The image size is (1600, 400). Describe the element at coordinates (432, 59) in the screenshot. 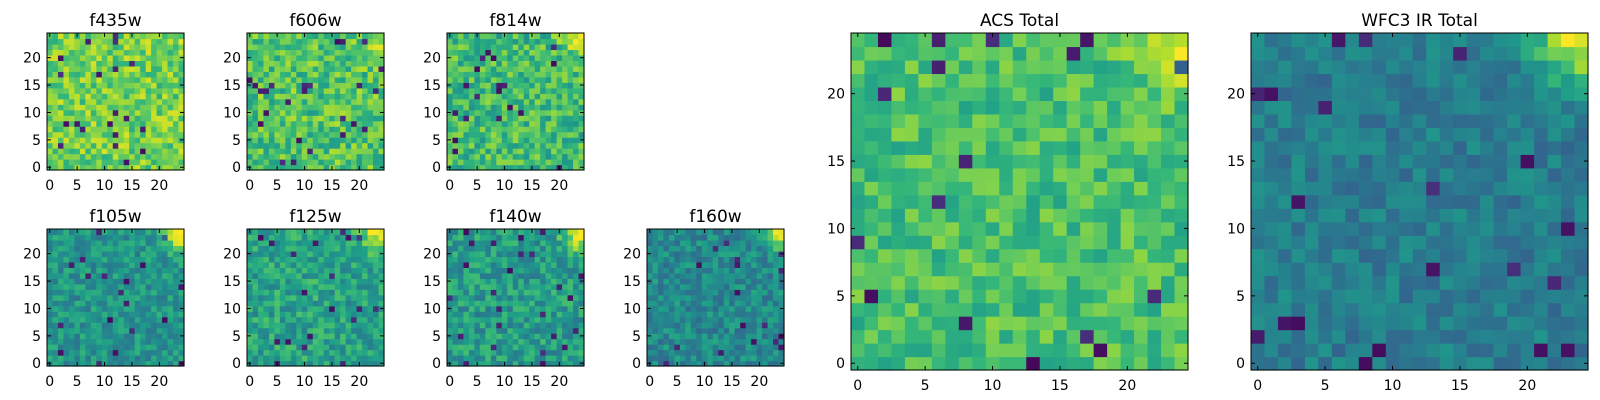

I see `y-tick-label: 20` at that location.